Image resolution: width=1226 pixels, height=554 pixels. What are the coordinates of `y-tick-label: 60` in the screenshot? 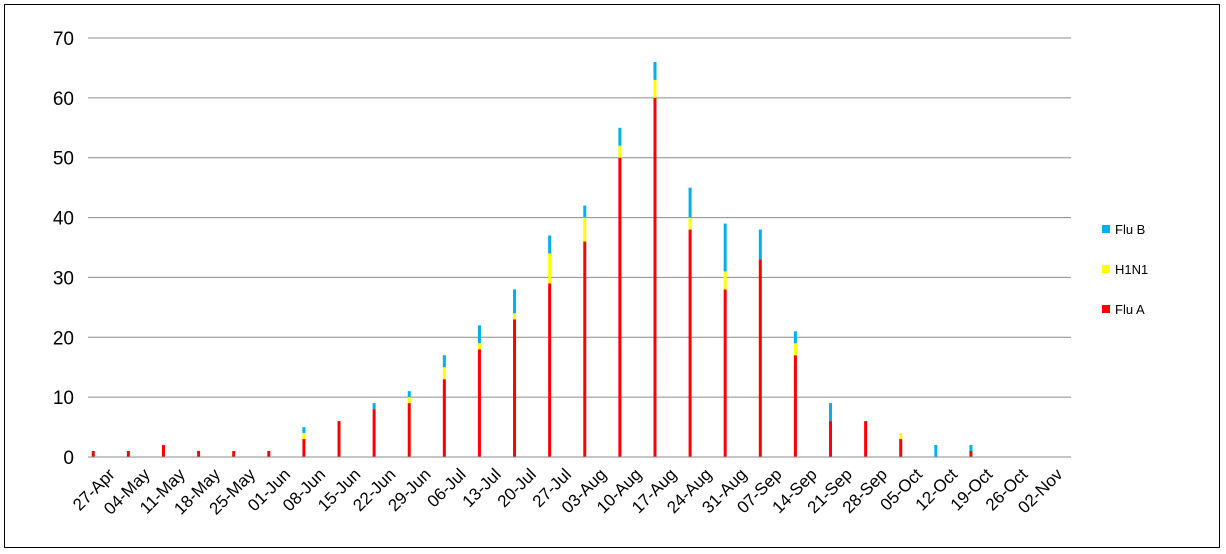 It's located at (63, 99).